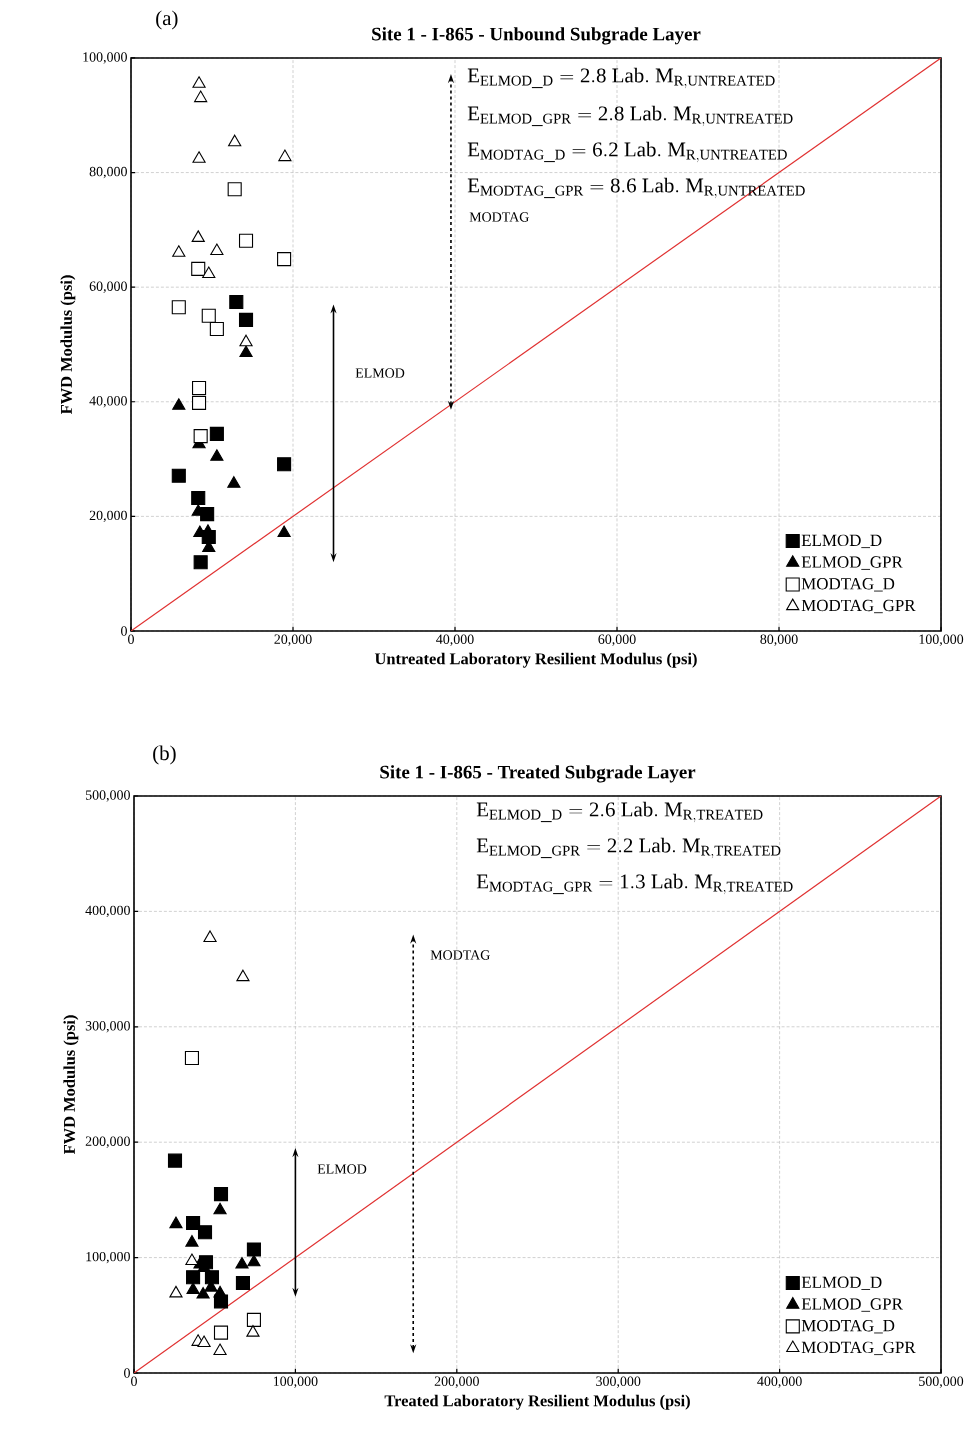 The width and height of the screenshot is (979, 1444). Describe the element at coordinates (107, 1142) in the screenshot. I see `y-tick-label: 200,000` at that location.